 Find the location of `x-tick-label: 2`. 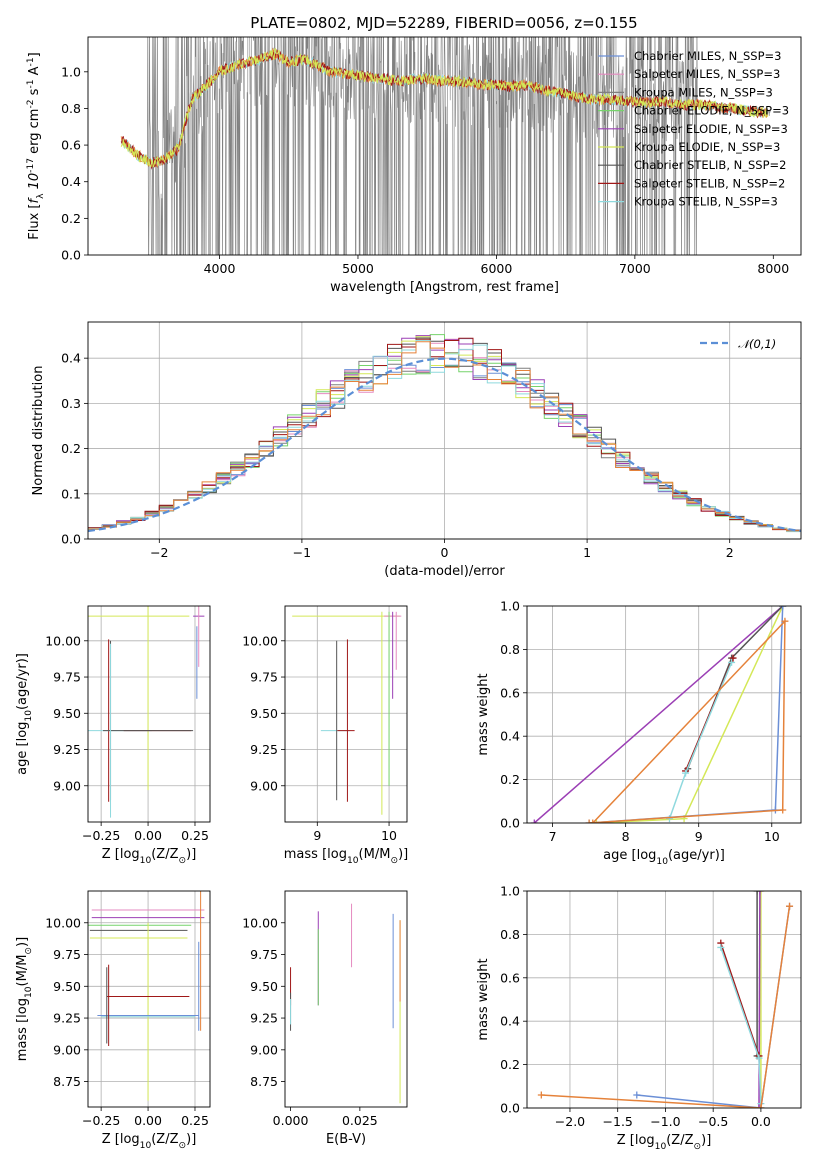

x-tick-label: 2 is located at coordinates (730, 552).